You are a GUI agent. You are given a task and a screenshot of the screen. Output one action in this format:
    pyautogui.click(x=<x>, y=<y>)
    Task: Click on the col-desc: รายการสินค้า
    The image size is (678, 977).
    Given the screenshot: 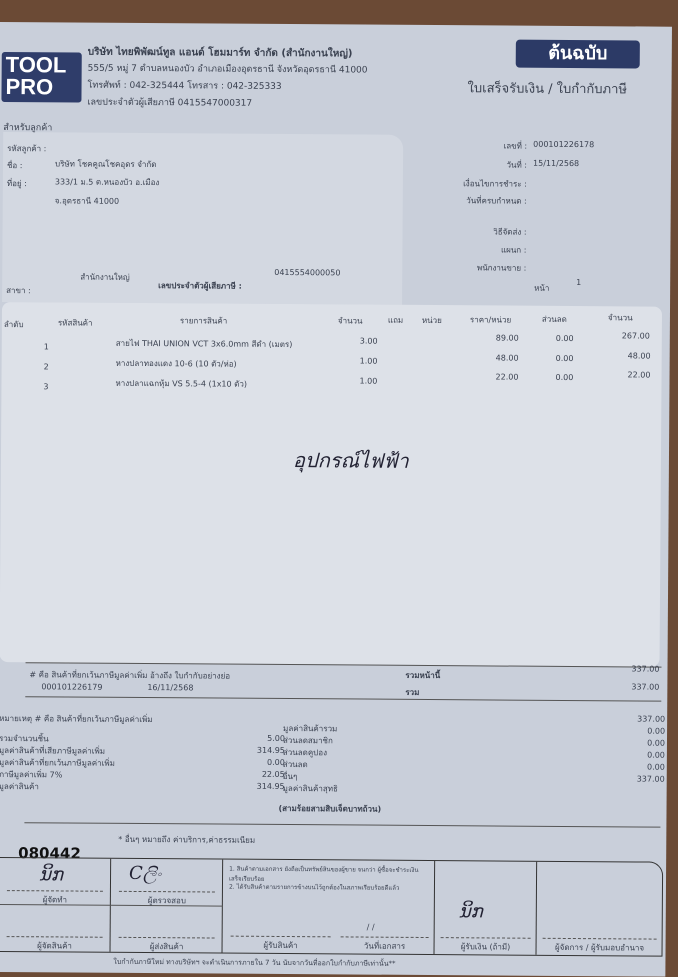 What is the action you would take?
    pyautogui.click(x=203, y=321)
    